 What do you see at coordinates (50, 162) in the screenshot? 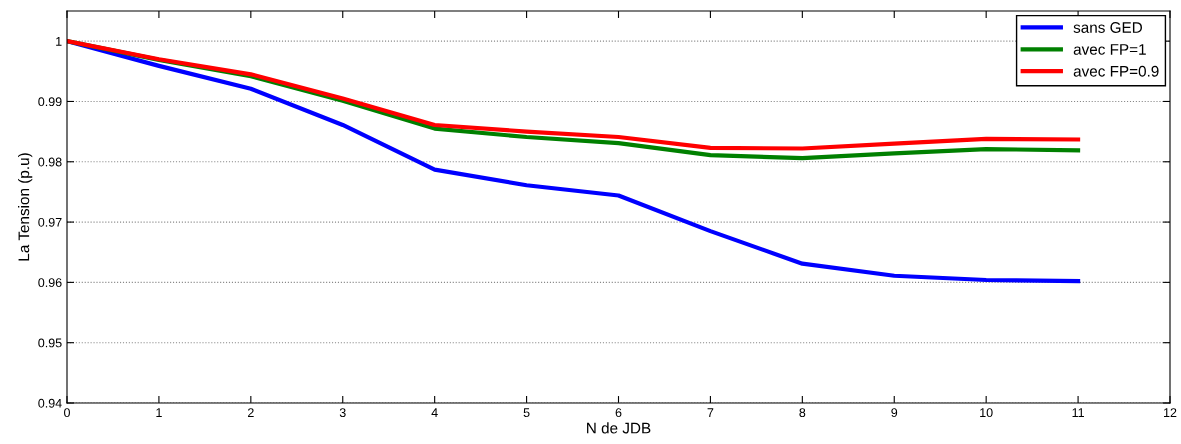
I see `y-tick-label: 0.98` at bounding box center [50, 162].